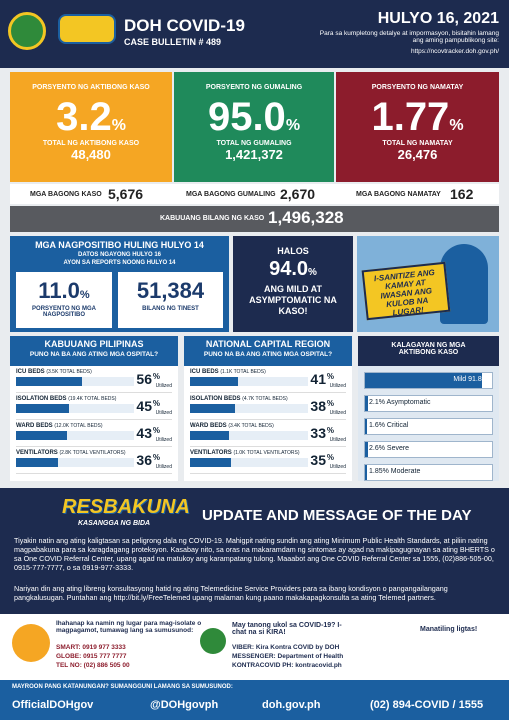 The width and height of the screenshot is (509, 720). I want to click on total-row, so click(254, 219).